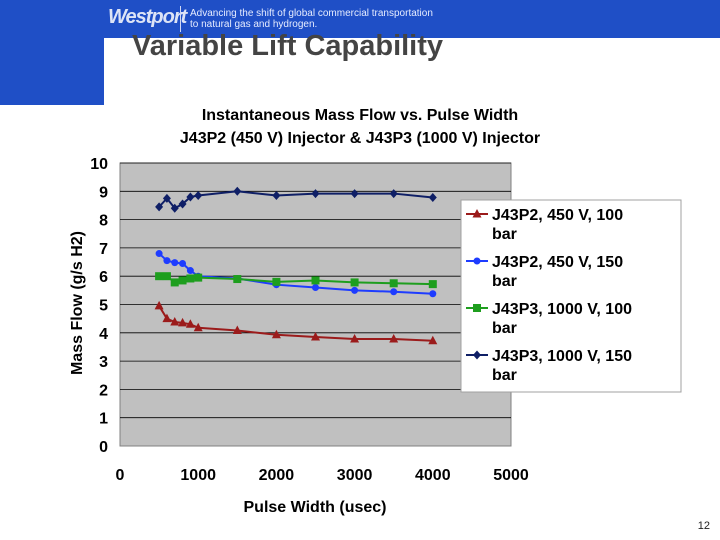  What do you see at coordinates (103, 447) in the screenshot?
I see `y-tick-label-0: 0` at bounding box center [103, 447].